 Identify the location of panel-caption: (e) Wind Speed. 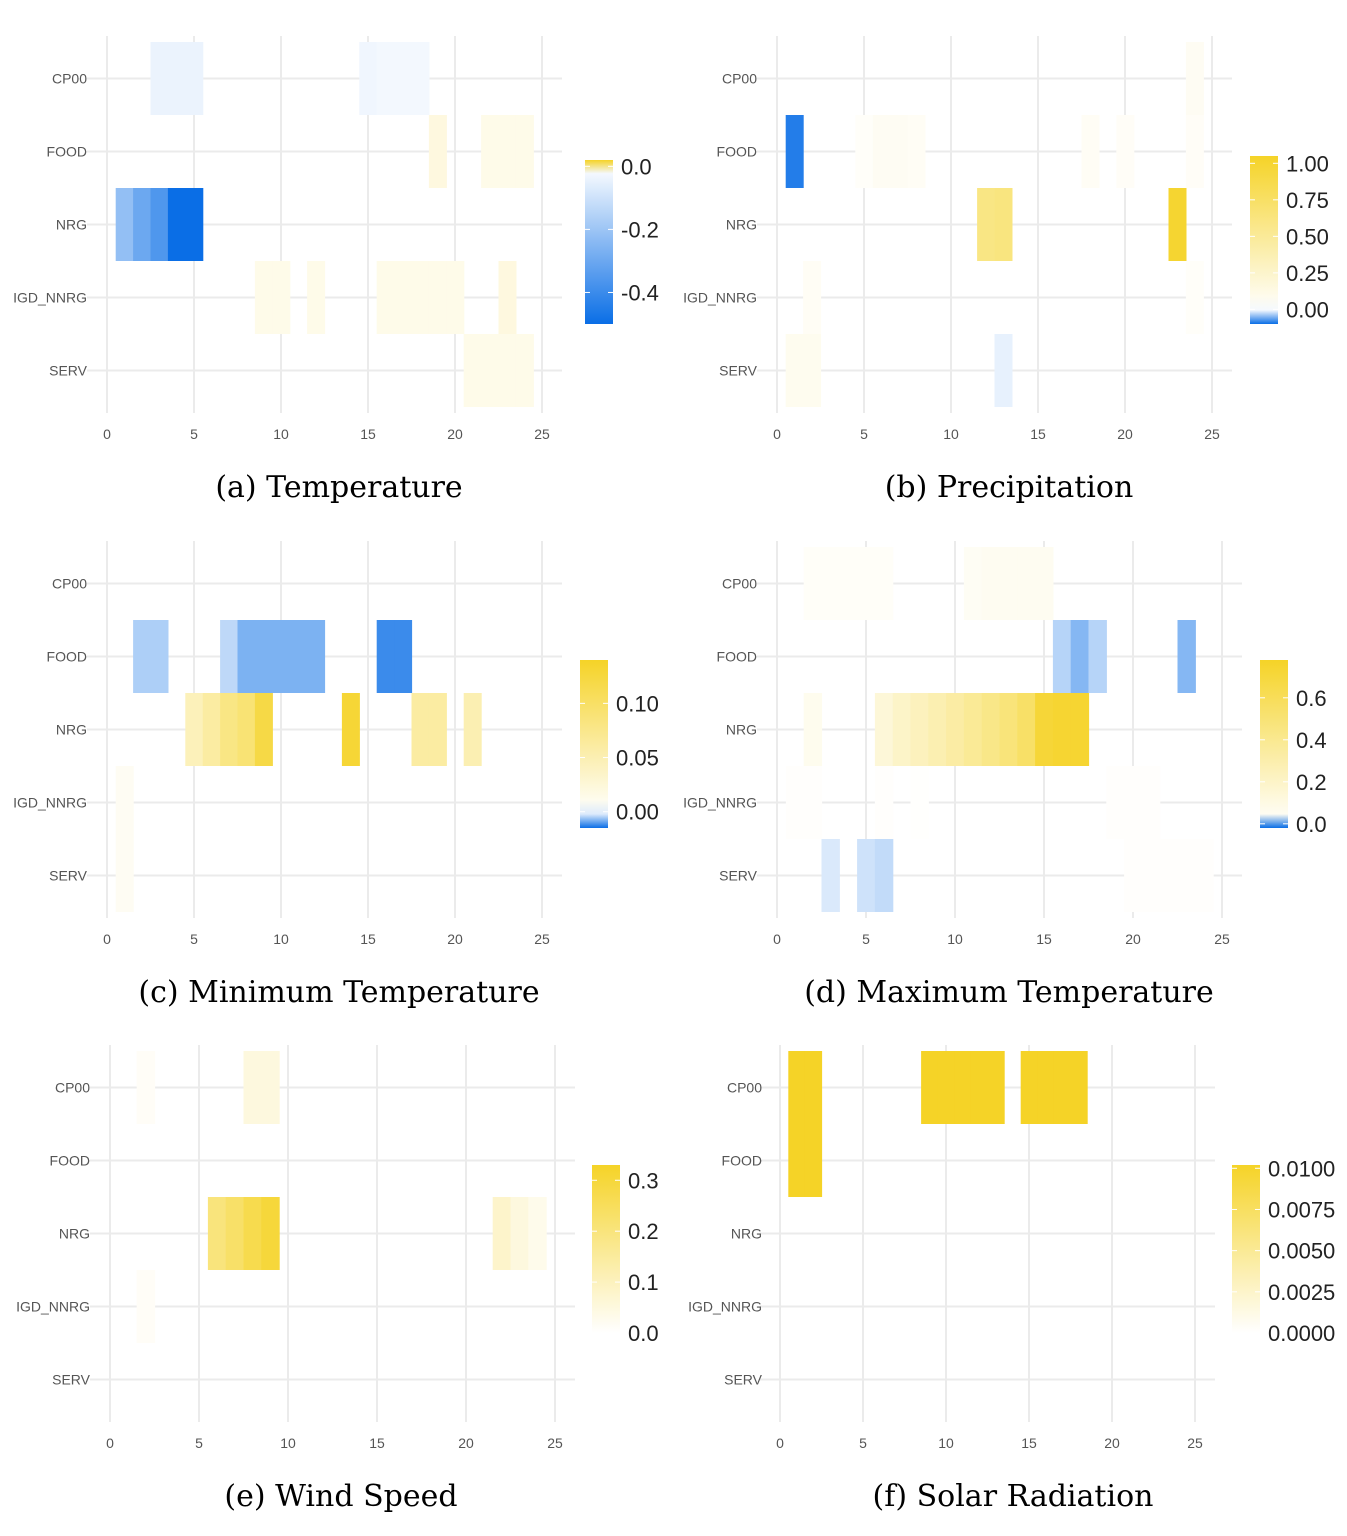
(340, 1496).